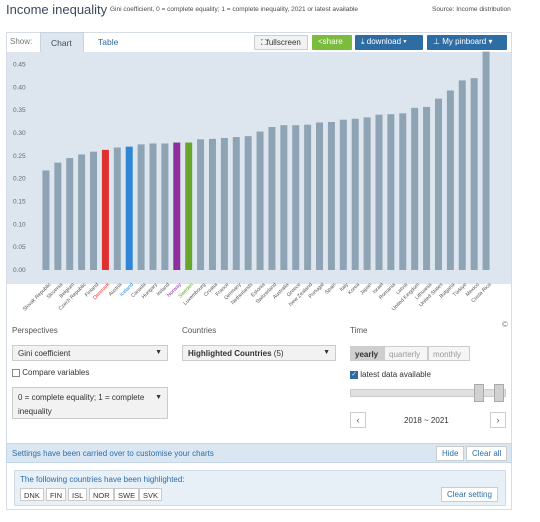  What do you see at coordinates (474, 174) in the screenshot?
I see `bar-mexico` at bounding box center [474, 174].